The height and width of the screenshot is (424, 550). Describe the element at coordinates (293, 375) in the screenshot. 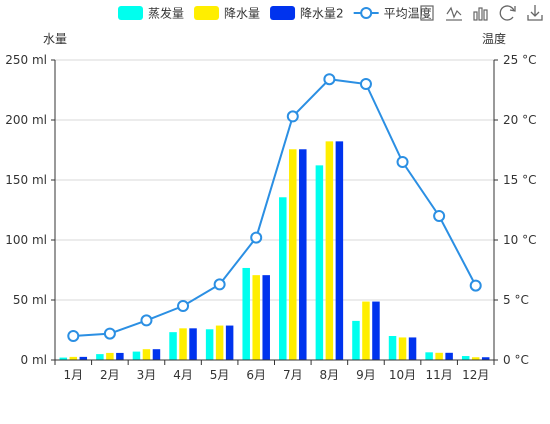

I see `x-tick-label: 7月` at that location.